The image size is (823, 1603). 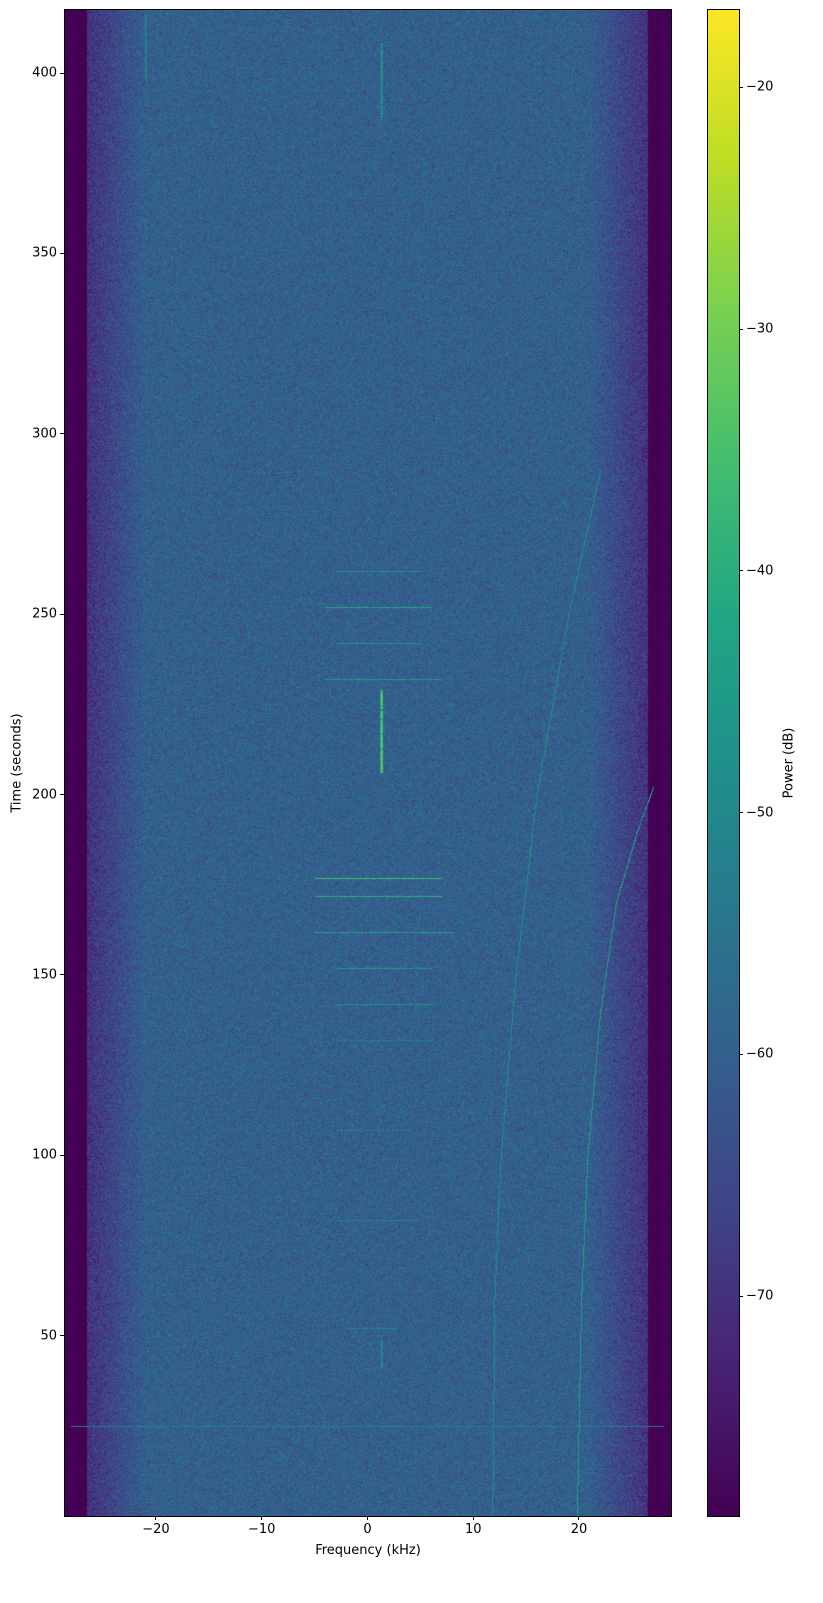 What do you see at coordinates (473, 1529) in the screenshot?
I see `x-tick-label: 10` at bounding box center [473, 1529].